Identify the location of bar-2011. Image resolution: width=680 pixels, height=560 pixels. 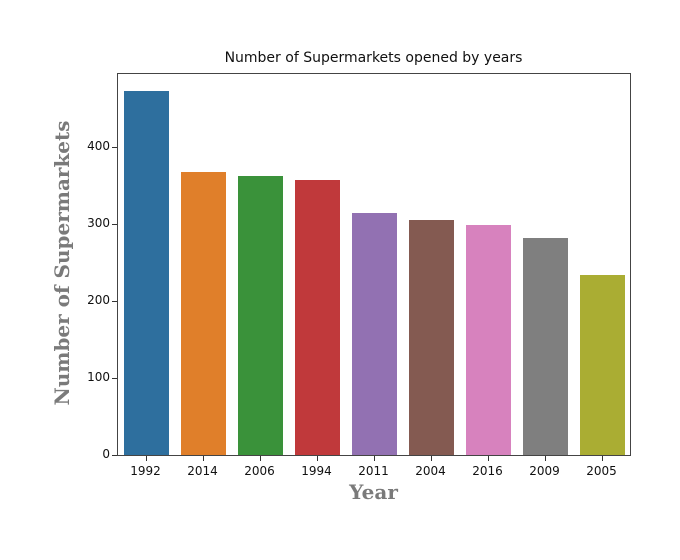
(374, 334).